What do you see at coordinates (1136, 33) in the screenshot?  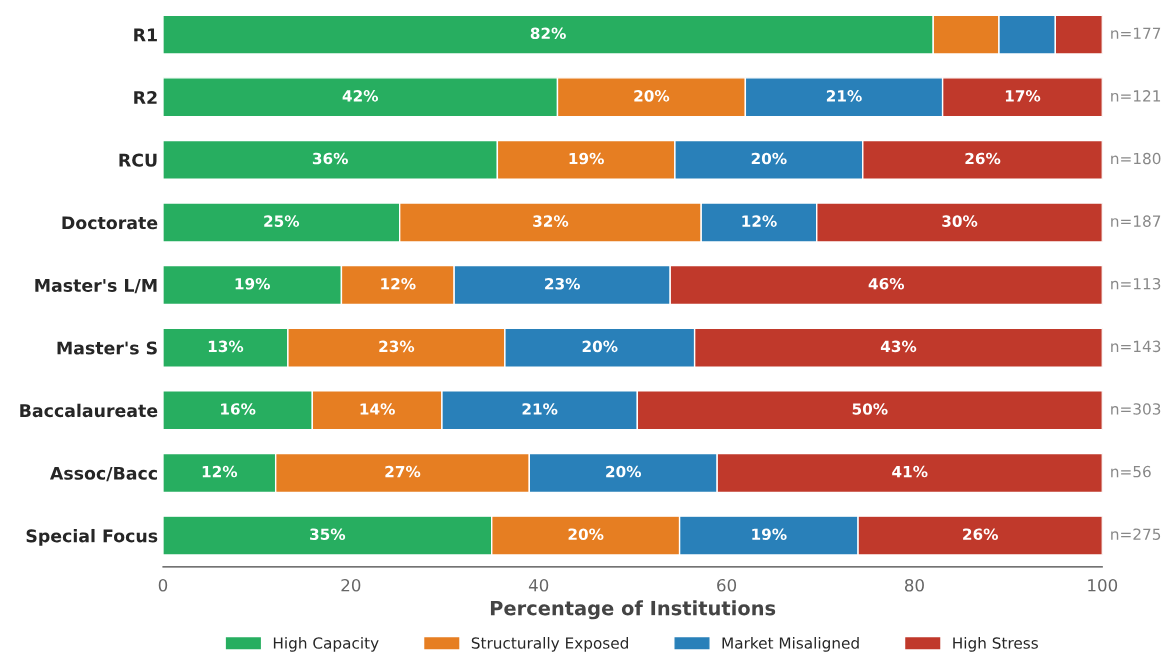 I see `text: n=177` at bounding box center [1136, 33].